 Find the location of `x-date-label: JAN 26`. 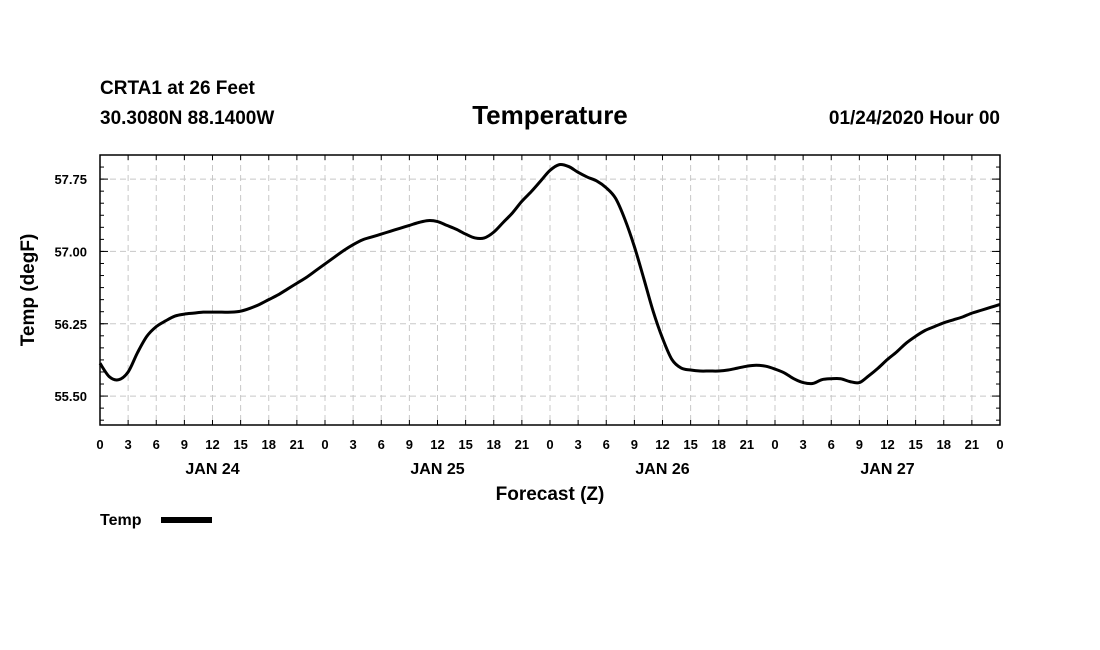

x-date-label: JAN 26 is located at coordinates (662, 469).